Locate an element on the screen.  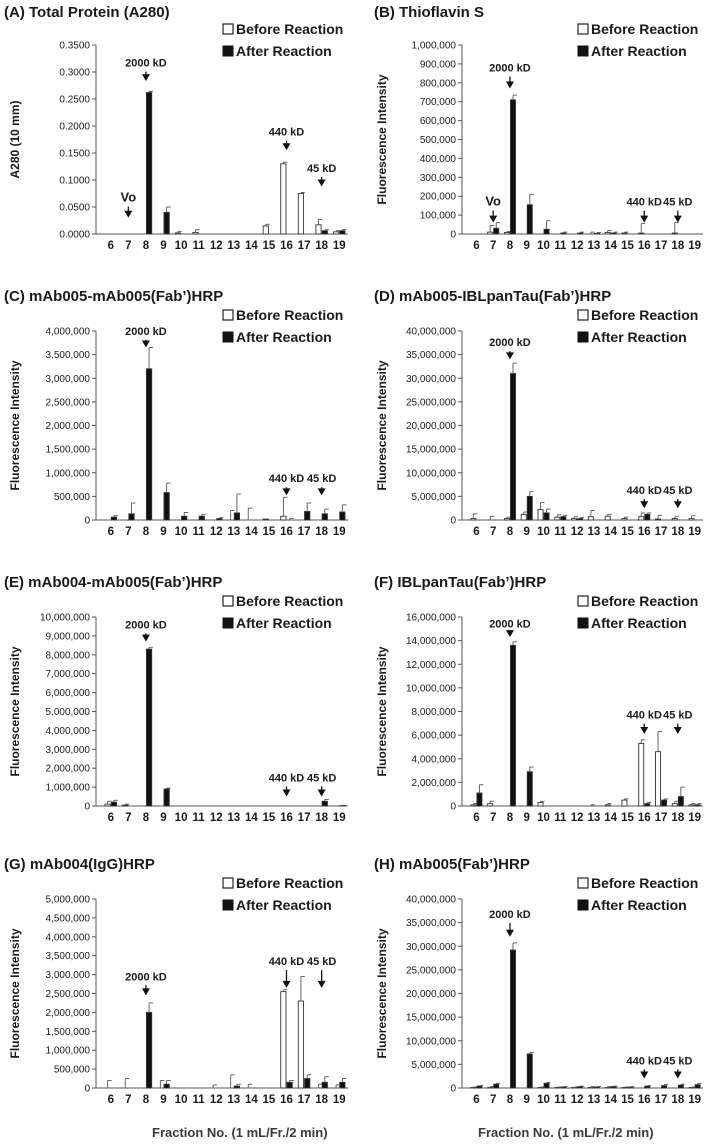
y-tick-label: 5,000,000 is located at coordinates (68, 900).